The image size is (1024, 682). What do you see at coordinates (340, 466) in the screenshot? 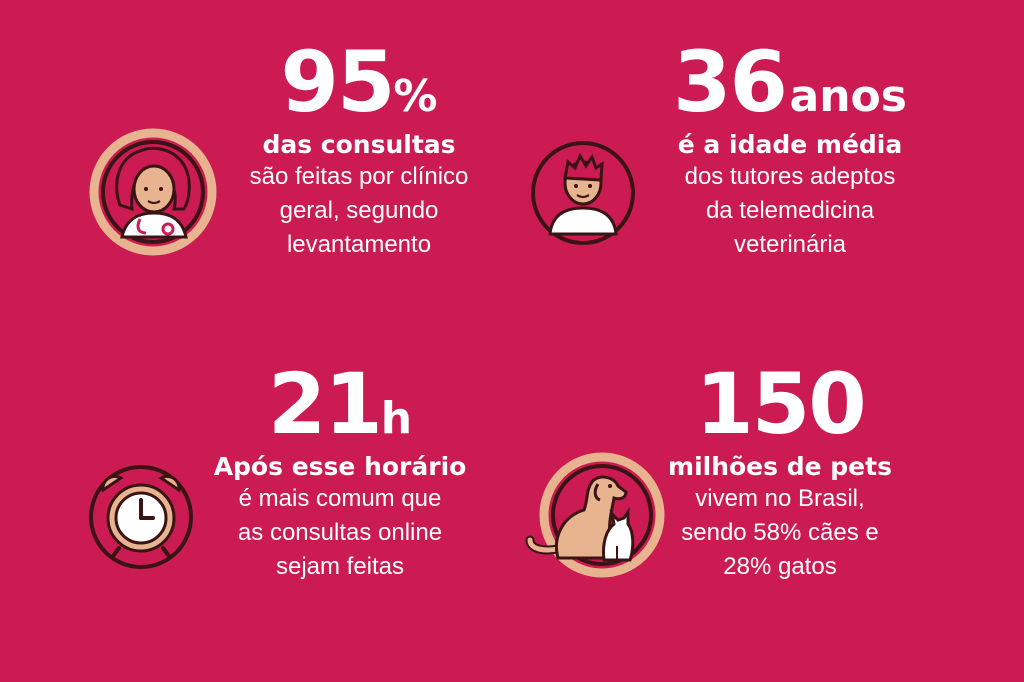
I see `stat-highlight: Após esse horário` at bounding box center [340, 466].